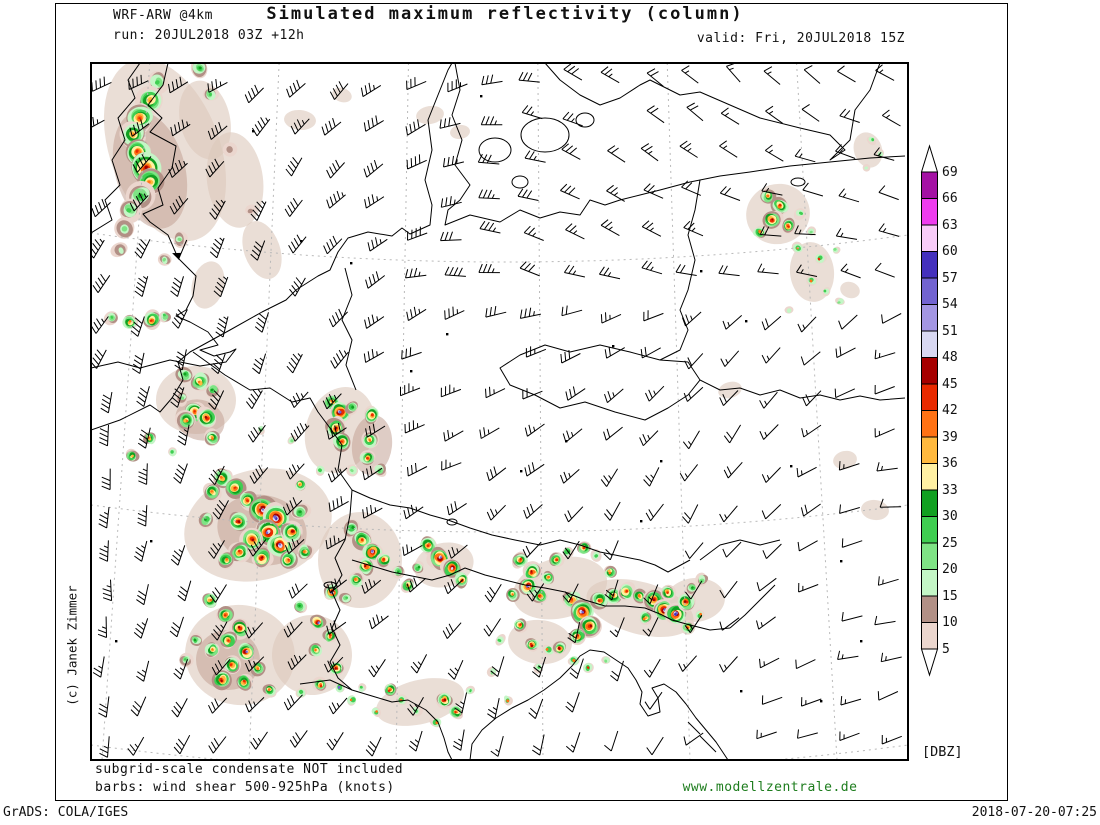 The height and width of the screenshot is (825, 1100). I want to click on legend-label-51: 51, so click(950, 331).